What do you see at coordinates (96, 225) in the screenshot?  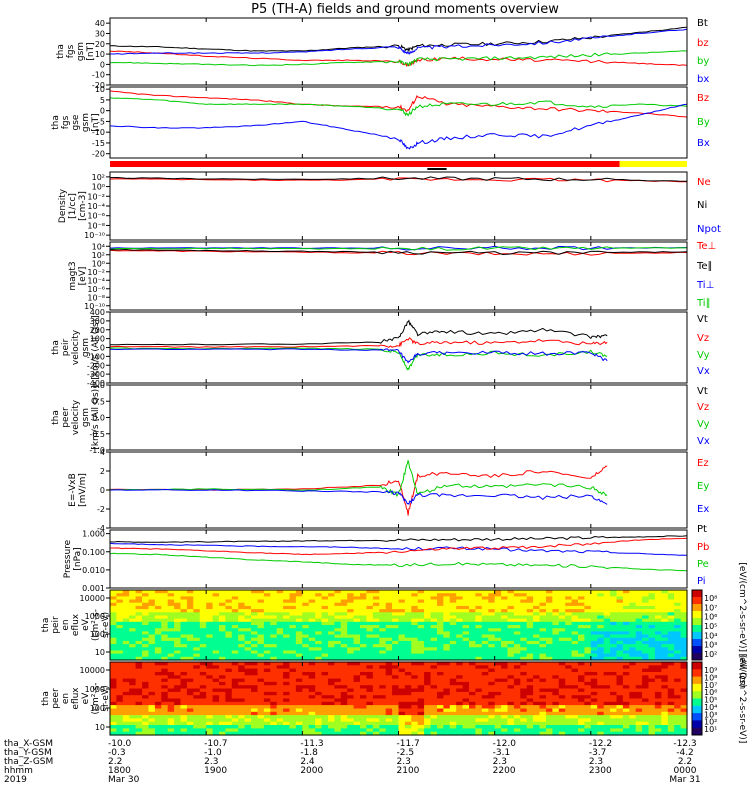 I see `y-tick-label: 10⁻⁸` at bounding box center [96, 225].